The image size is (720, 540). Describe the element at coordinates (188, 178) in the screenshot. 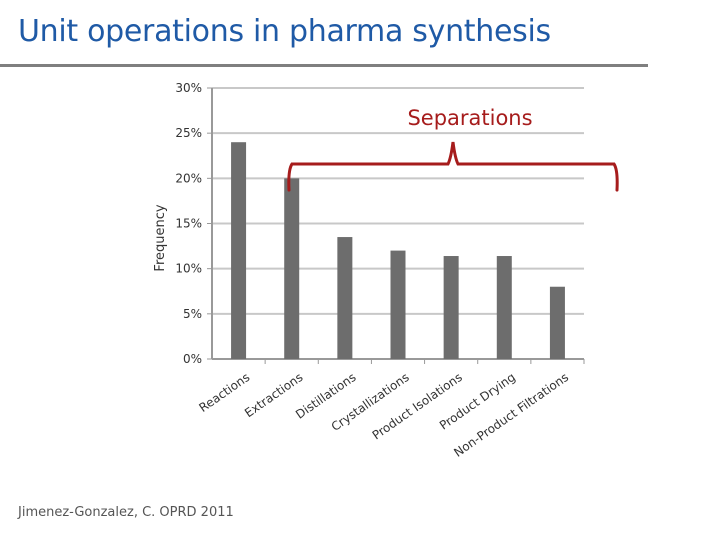

I see `y-tick-label: 20%` at that location.